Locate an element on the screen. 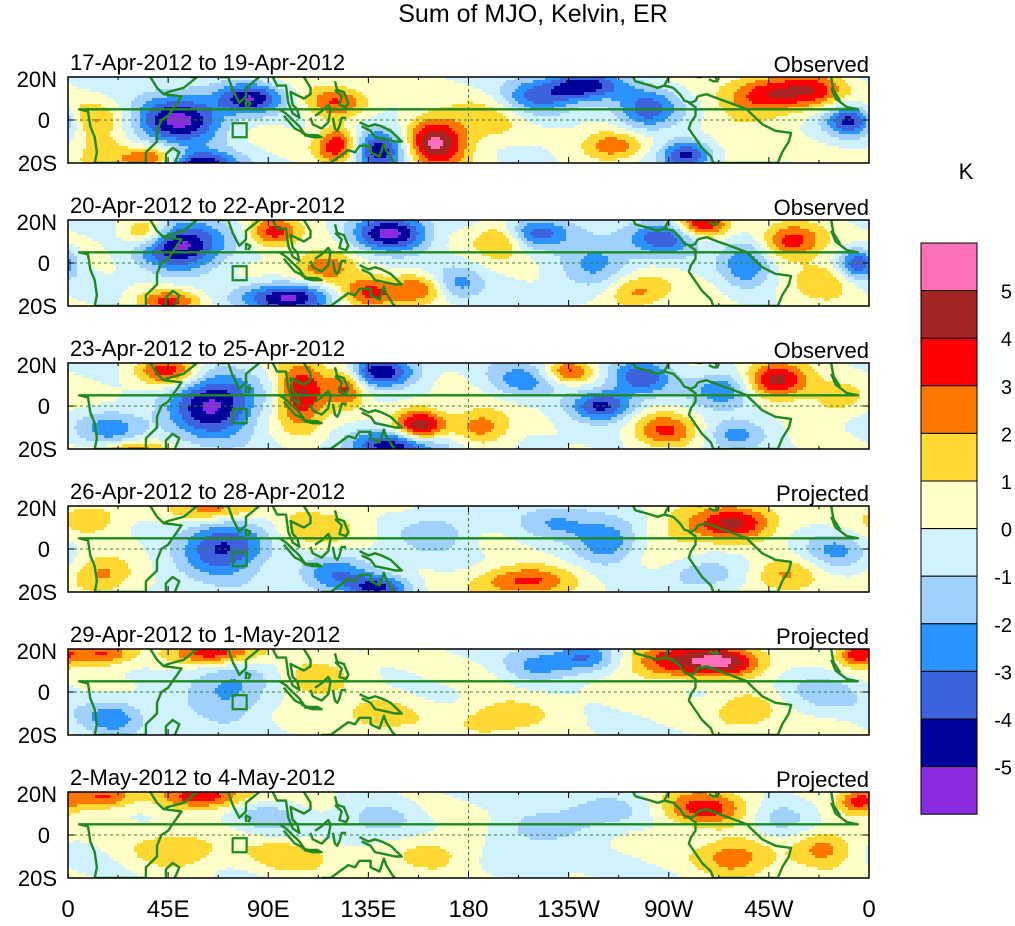  x-axis: 0 45E 90E 135E 180 135W 90W 45W 0 is located at coordinates (468, 908).